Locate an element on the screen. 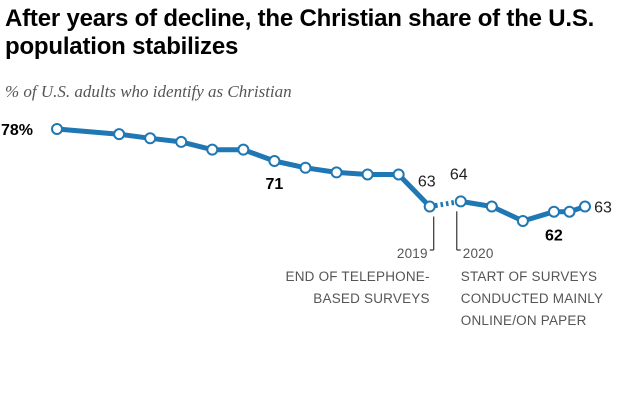 Image resolution: width=640 pixels, height=400 pixels. annotation-text-line: BASED SURVEYS is located at coordinates (371, 298).